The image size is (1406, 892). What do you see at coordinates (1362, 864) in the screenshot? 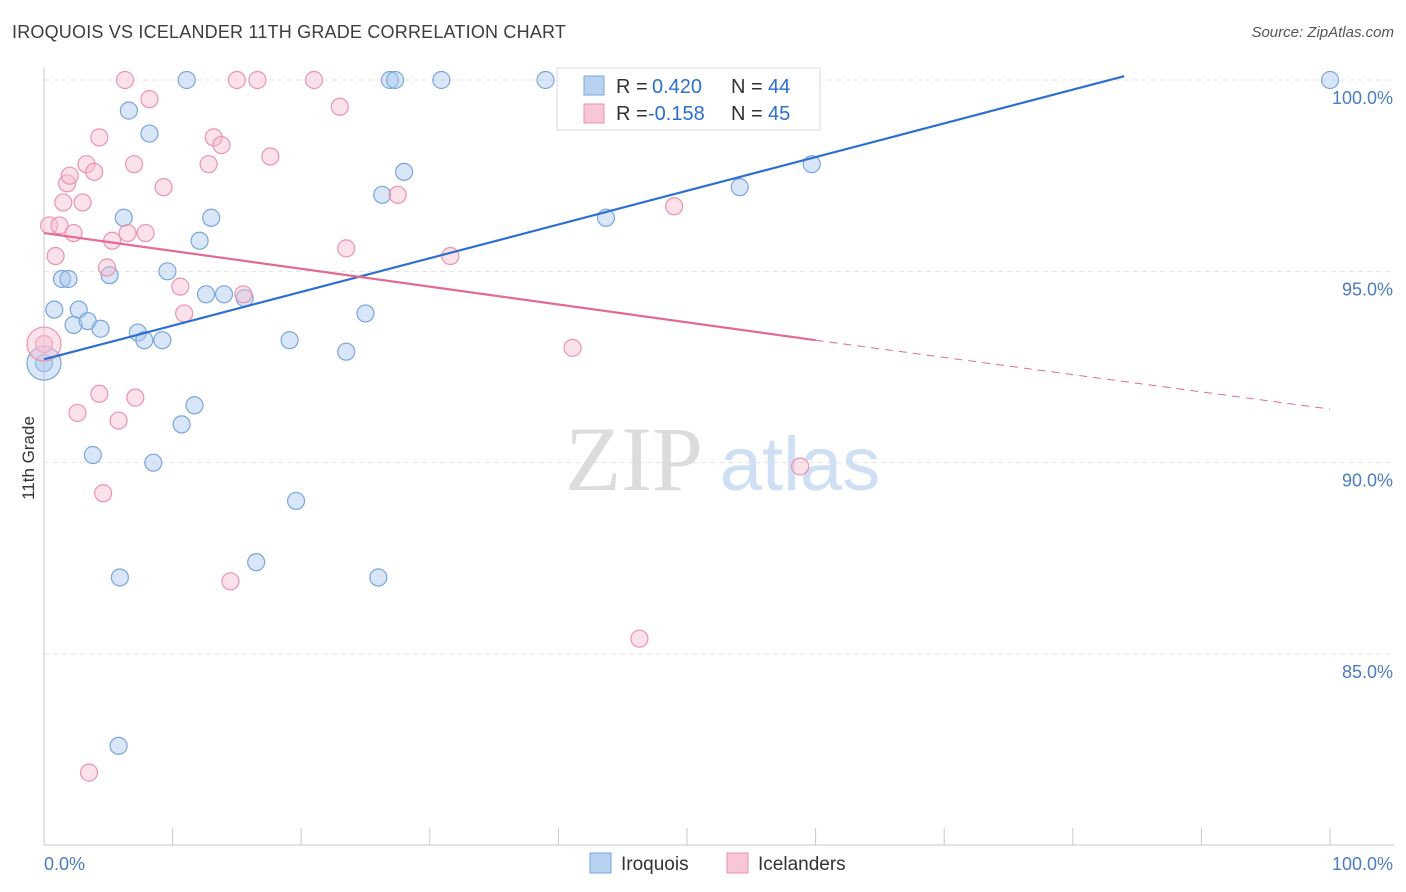
I see `x-tick-label-right: 100.0%` at bounding box center [1362, 864].